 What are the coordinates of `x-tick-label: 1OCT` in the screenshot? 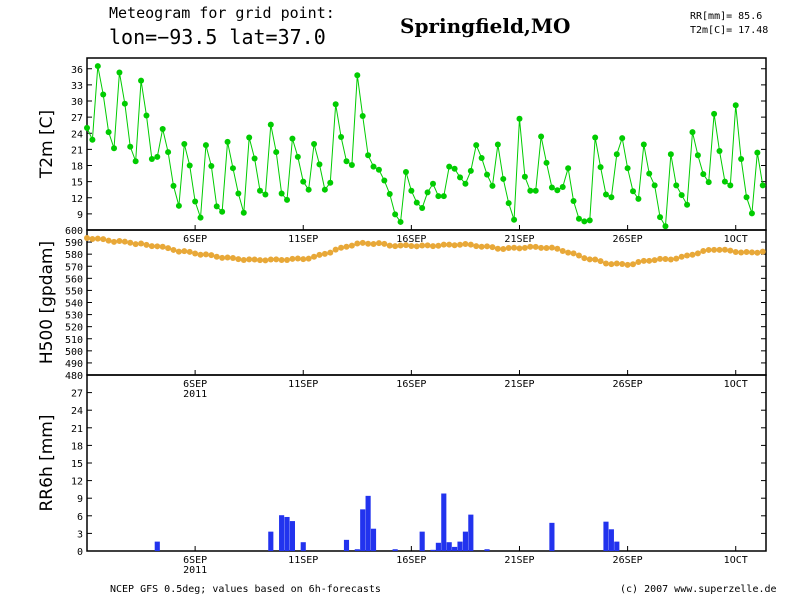 It's located at (736, 384).